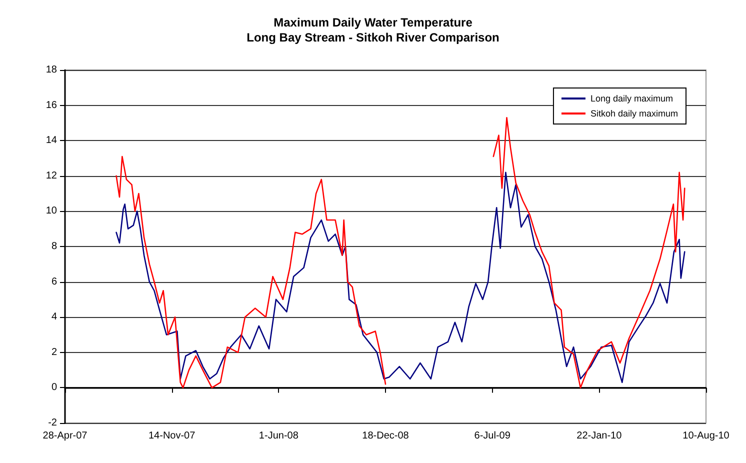 The width and height of the screenshot is (746, 463). I want to click on y-tick-label: 14, so click(52, 140).